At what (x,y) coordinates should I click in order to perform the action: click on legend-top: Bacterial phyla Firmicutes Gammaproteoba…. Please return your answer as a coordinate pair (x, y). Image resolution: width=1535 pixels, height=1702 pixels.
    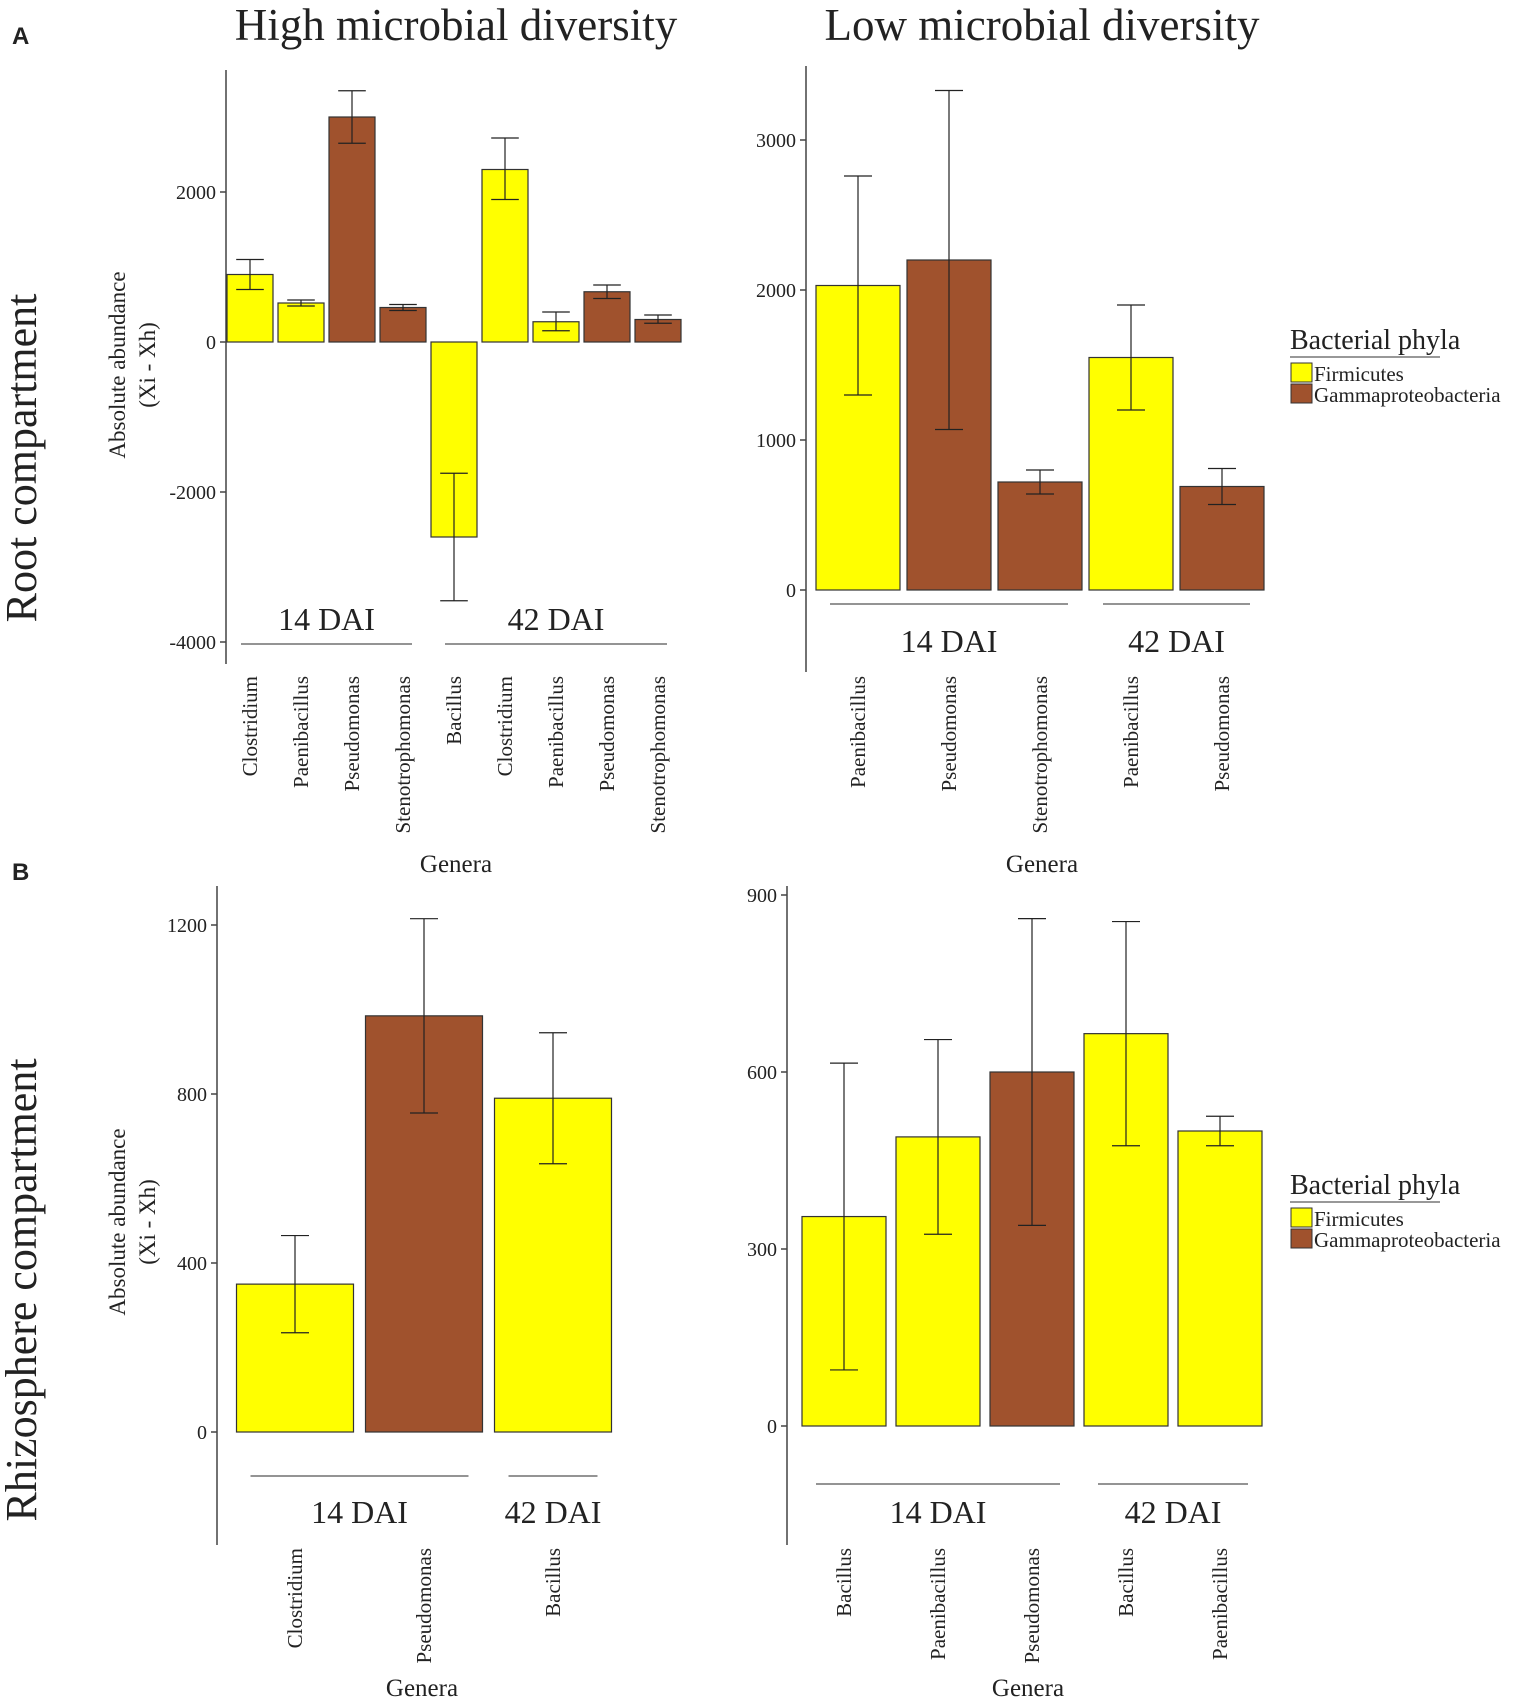
    Looking at the image, I should click on (1395, 366).